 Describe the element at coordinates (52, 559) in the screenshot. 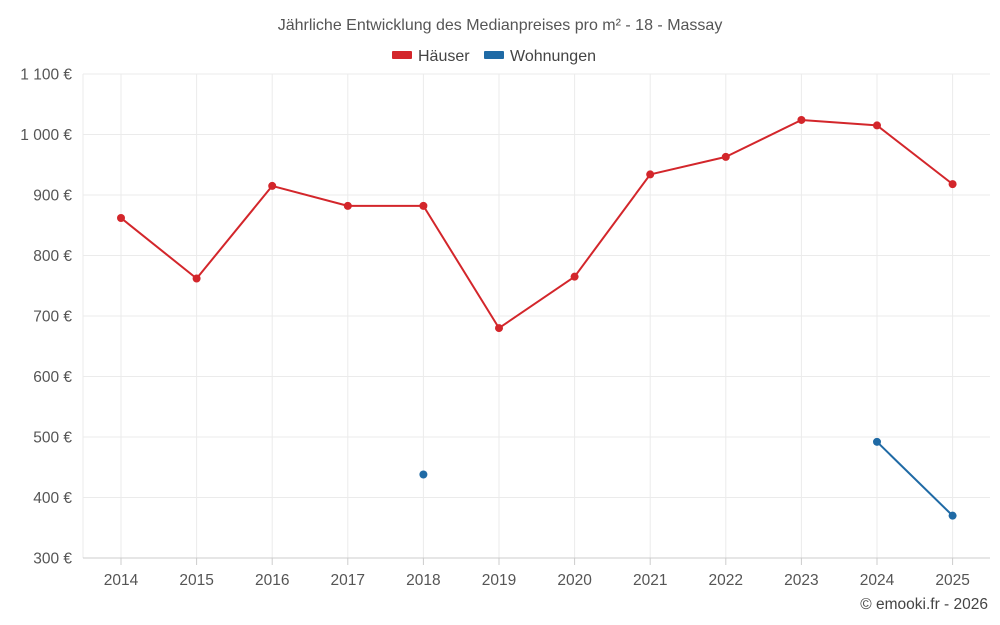

I see `y-tick-label: 300 €` at that location.